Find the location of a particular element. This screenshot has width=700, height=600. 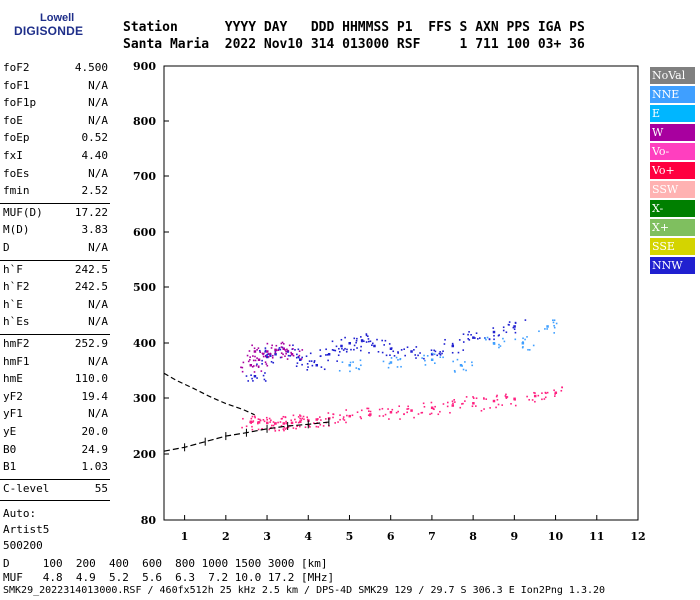

param-row: foEs N/A is located at coordinates (55, 174).